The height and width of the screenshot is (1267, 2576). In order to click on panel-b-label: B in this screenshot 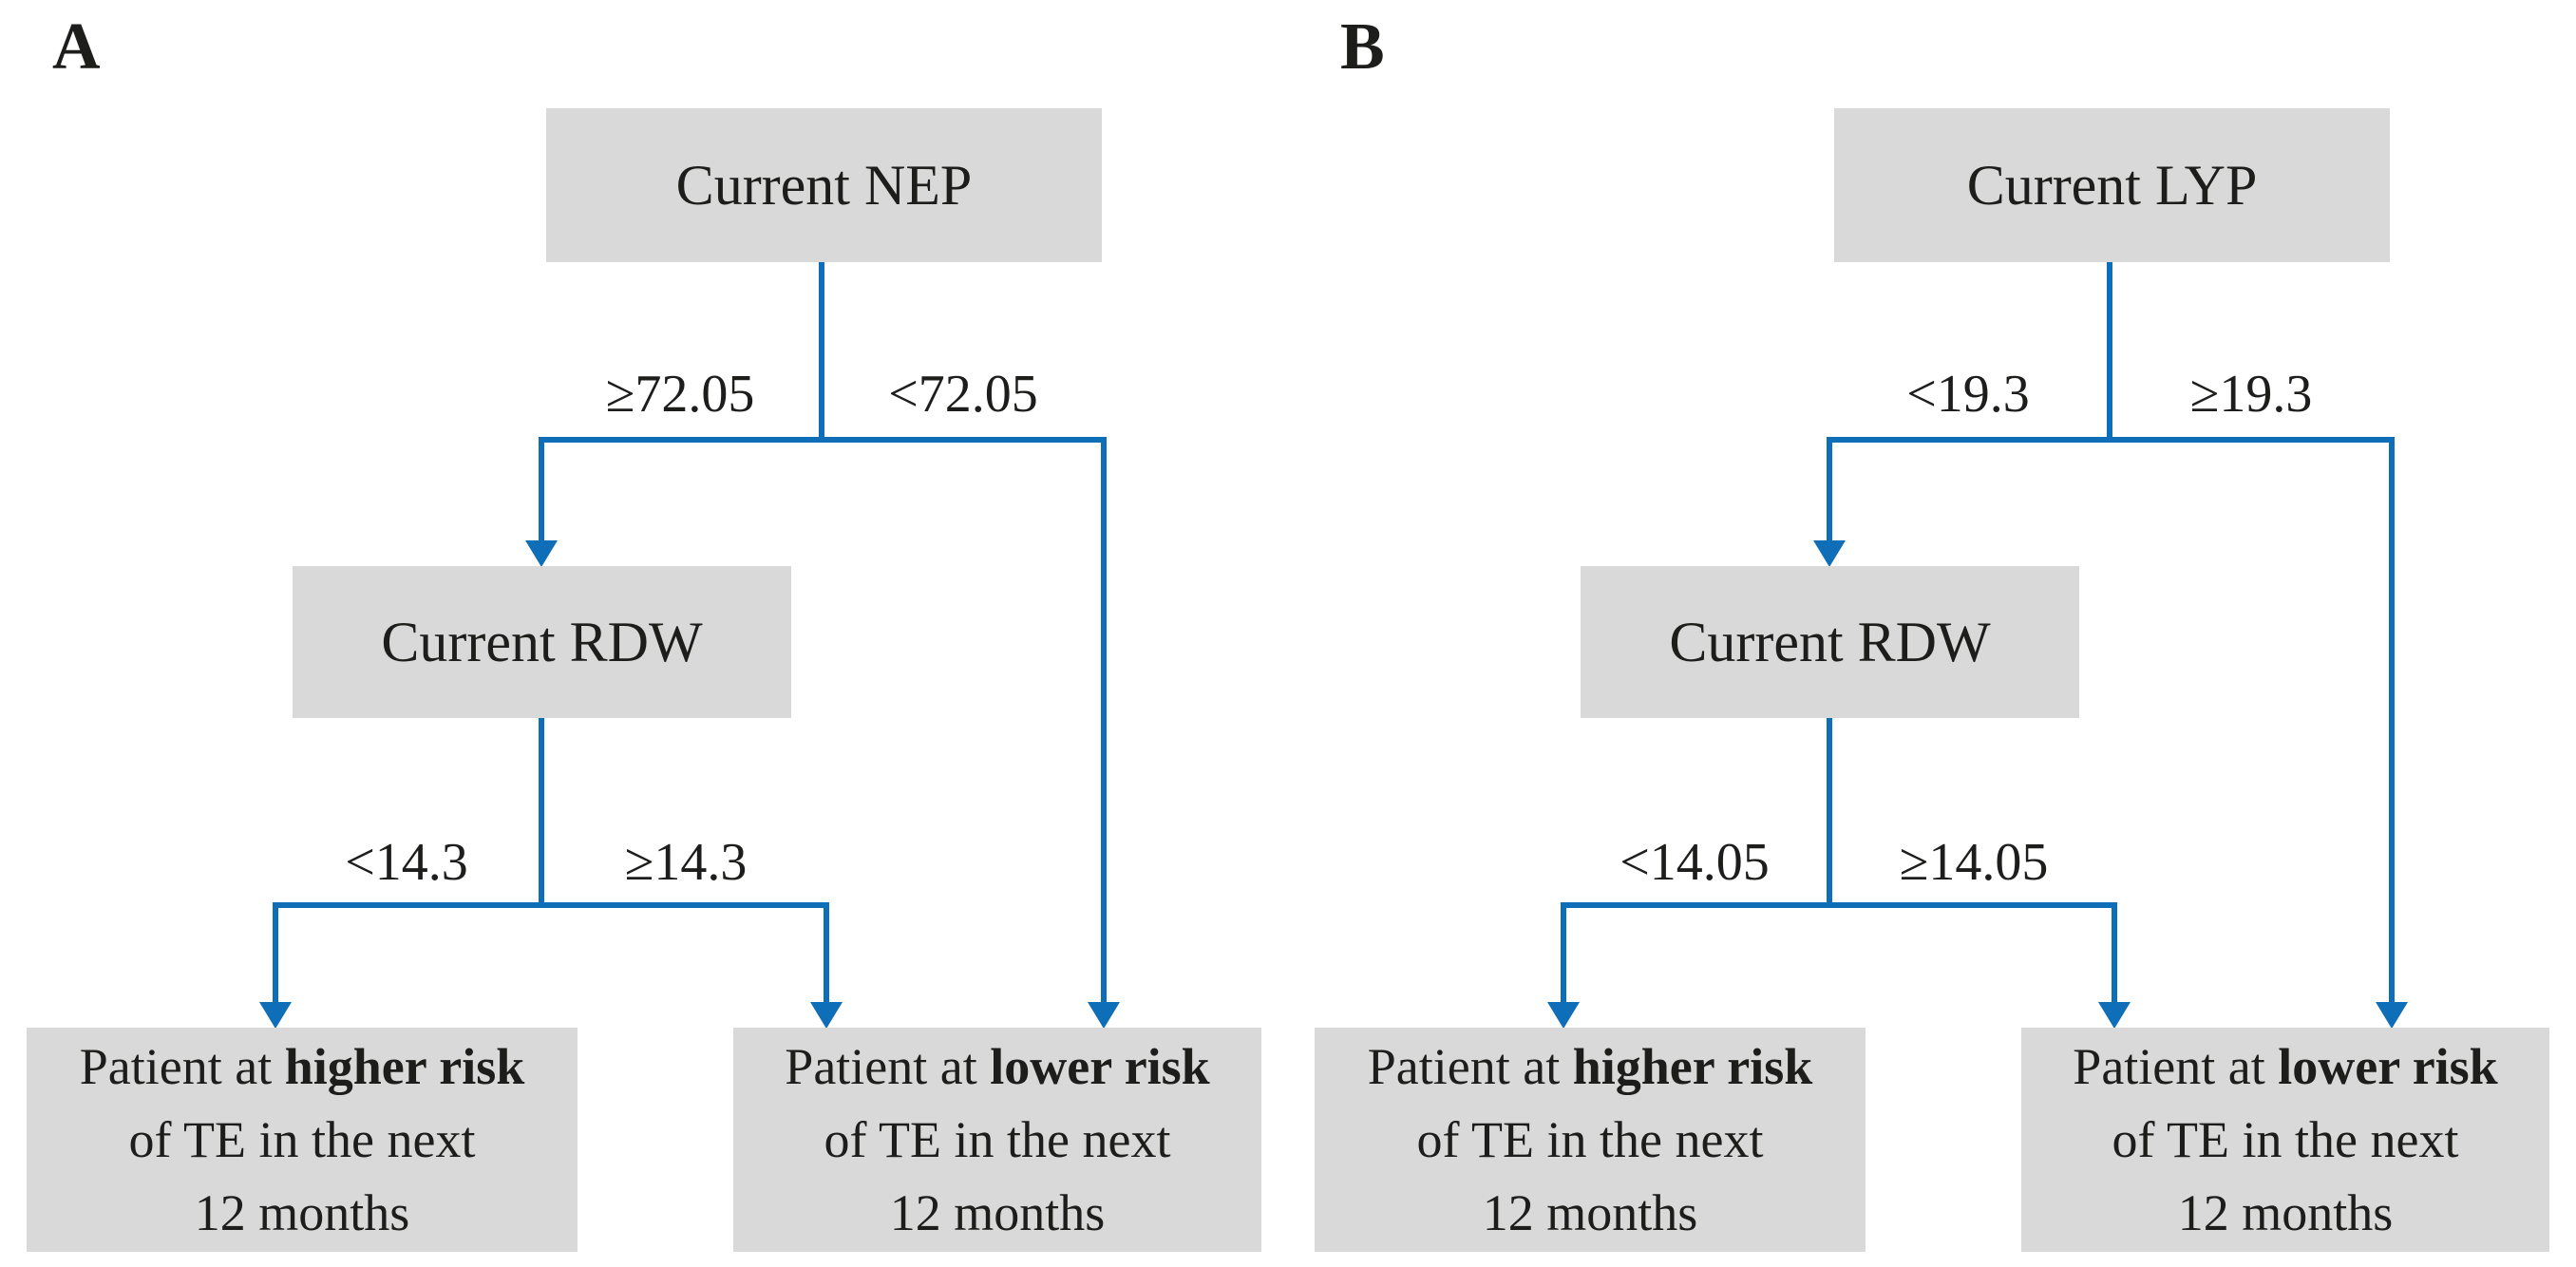, I will do `click(1362, 47)`.